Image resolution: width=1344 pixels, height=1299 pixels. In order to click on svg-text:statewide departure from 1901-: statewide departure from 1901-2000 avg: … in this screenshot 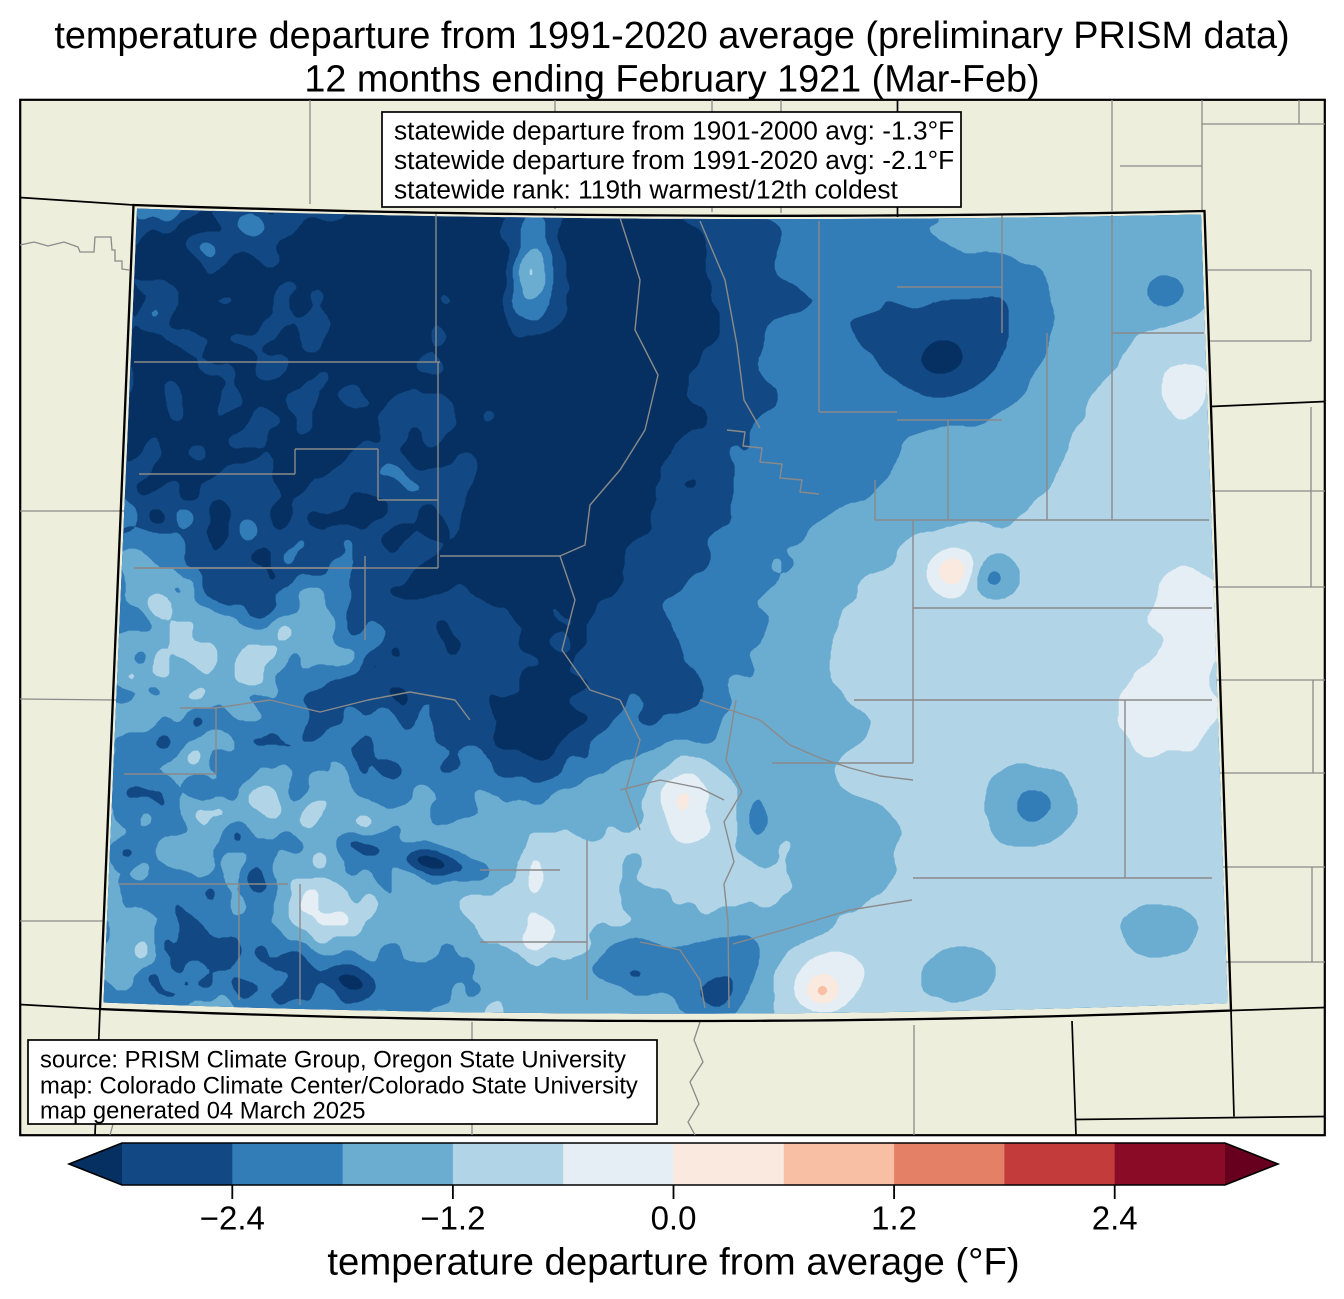, I will do `click(674, 131)`.